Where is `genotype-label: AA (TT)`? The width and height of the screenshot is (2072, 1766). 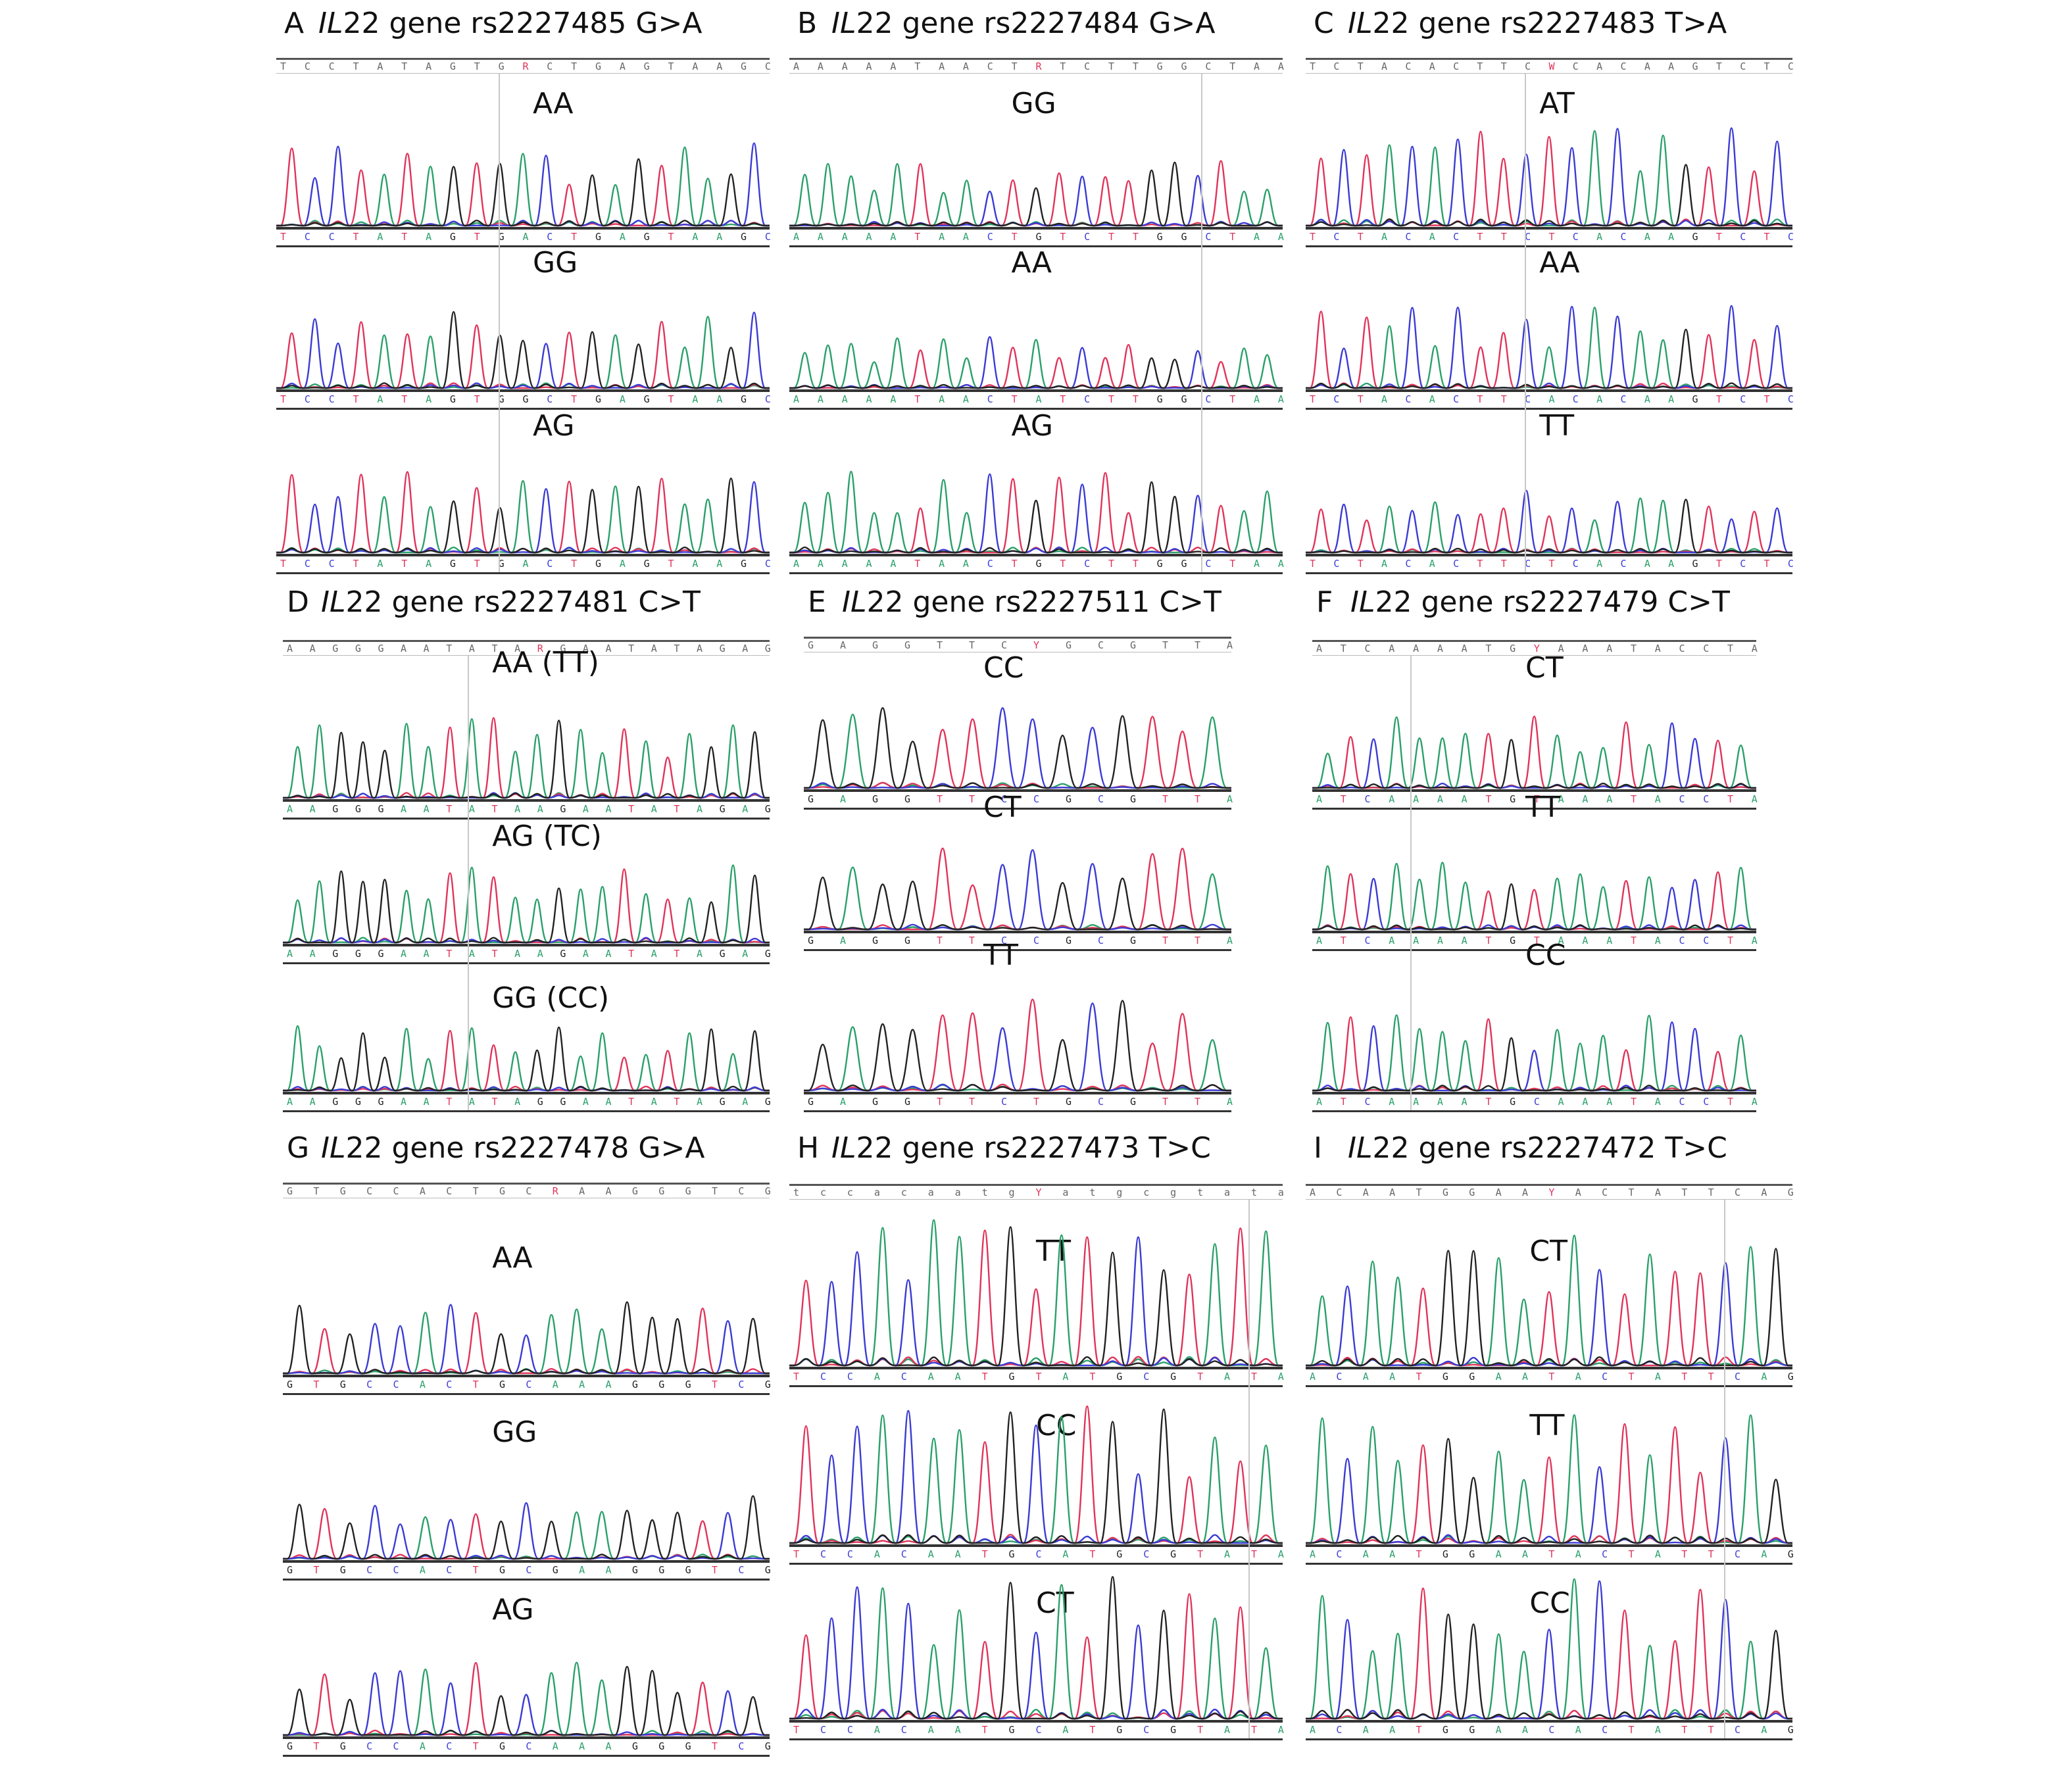 genotype-label: AA (TT) is located at coordinates (545, 662).